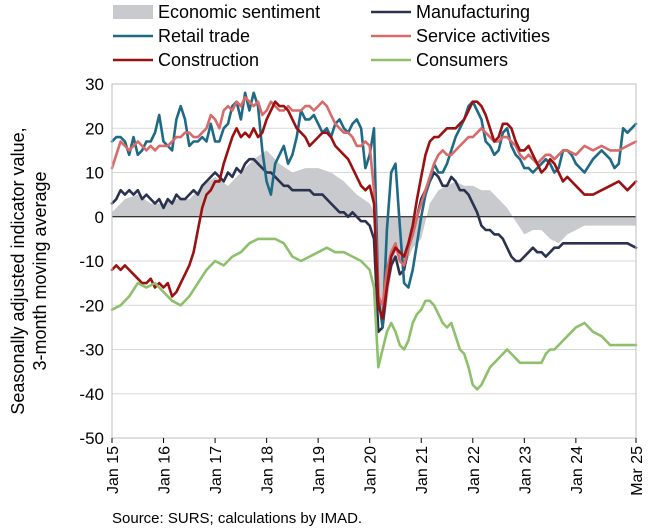 This screenshot has height=532, width=651. Describe the element at coordinates (637, 471) in the screenshot. I see `x-tick-label: Mar 25` at that location.